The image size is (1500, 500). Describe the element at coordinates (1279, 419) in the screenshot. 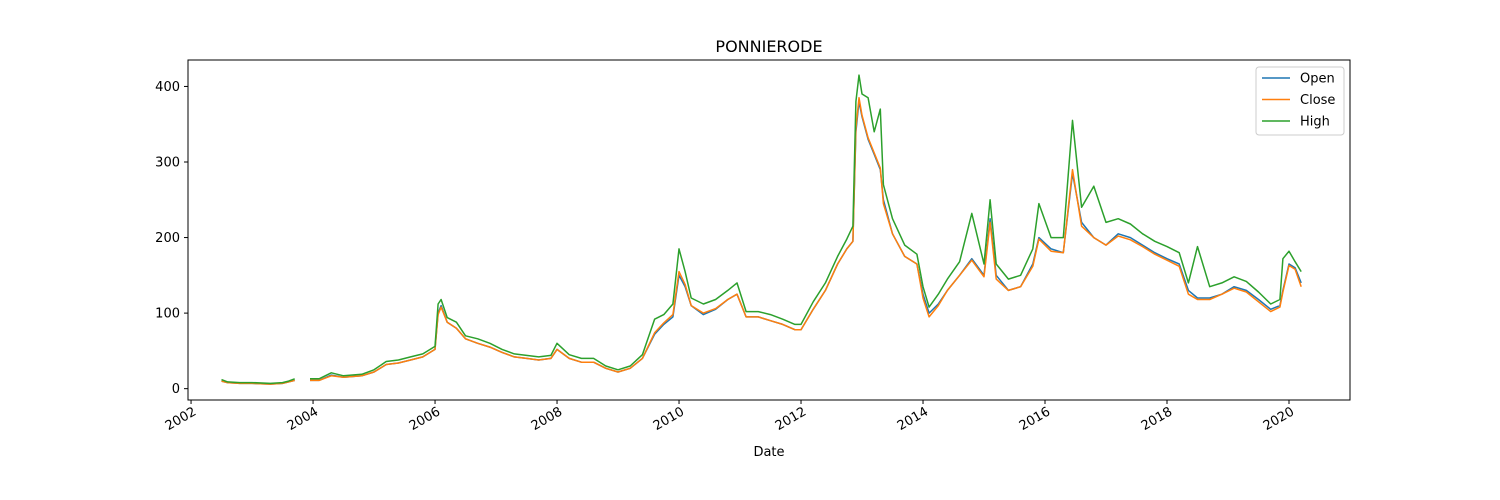

I see `x-tick-label: 2020` at that location.